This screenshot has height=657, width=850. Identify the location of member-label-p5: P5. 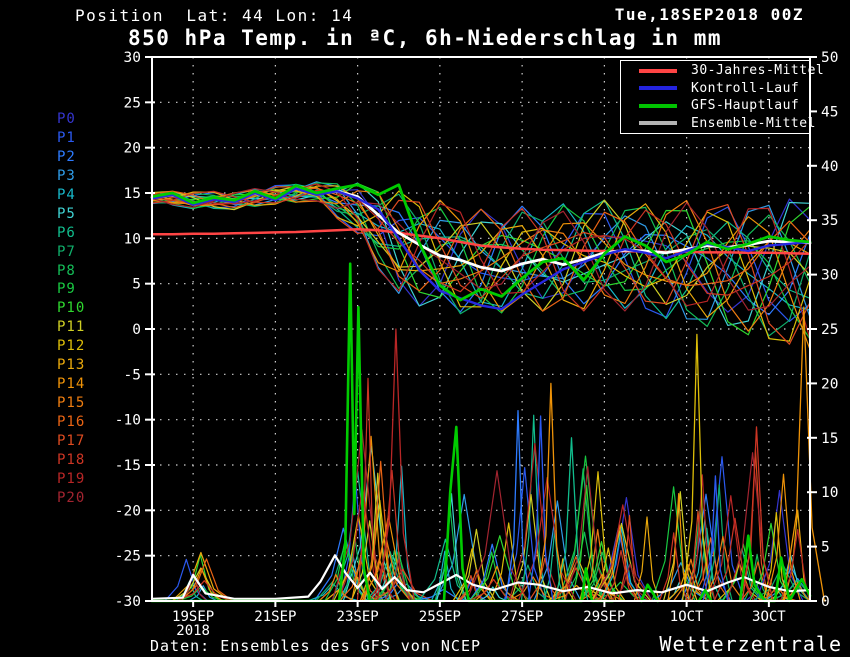
(66, 213).